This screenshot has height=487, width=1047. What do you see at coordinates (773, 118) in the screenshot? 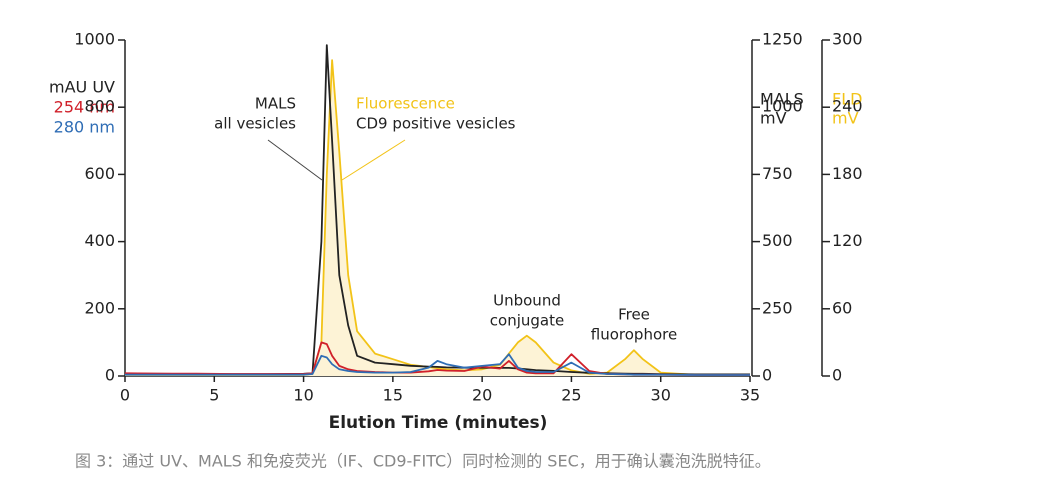
I see `y2-axis-label: mV` at bounding box center [773, 118].